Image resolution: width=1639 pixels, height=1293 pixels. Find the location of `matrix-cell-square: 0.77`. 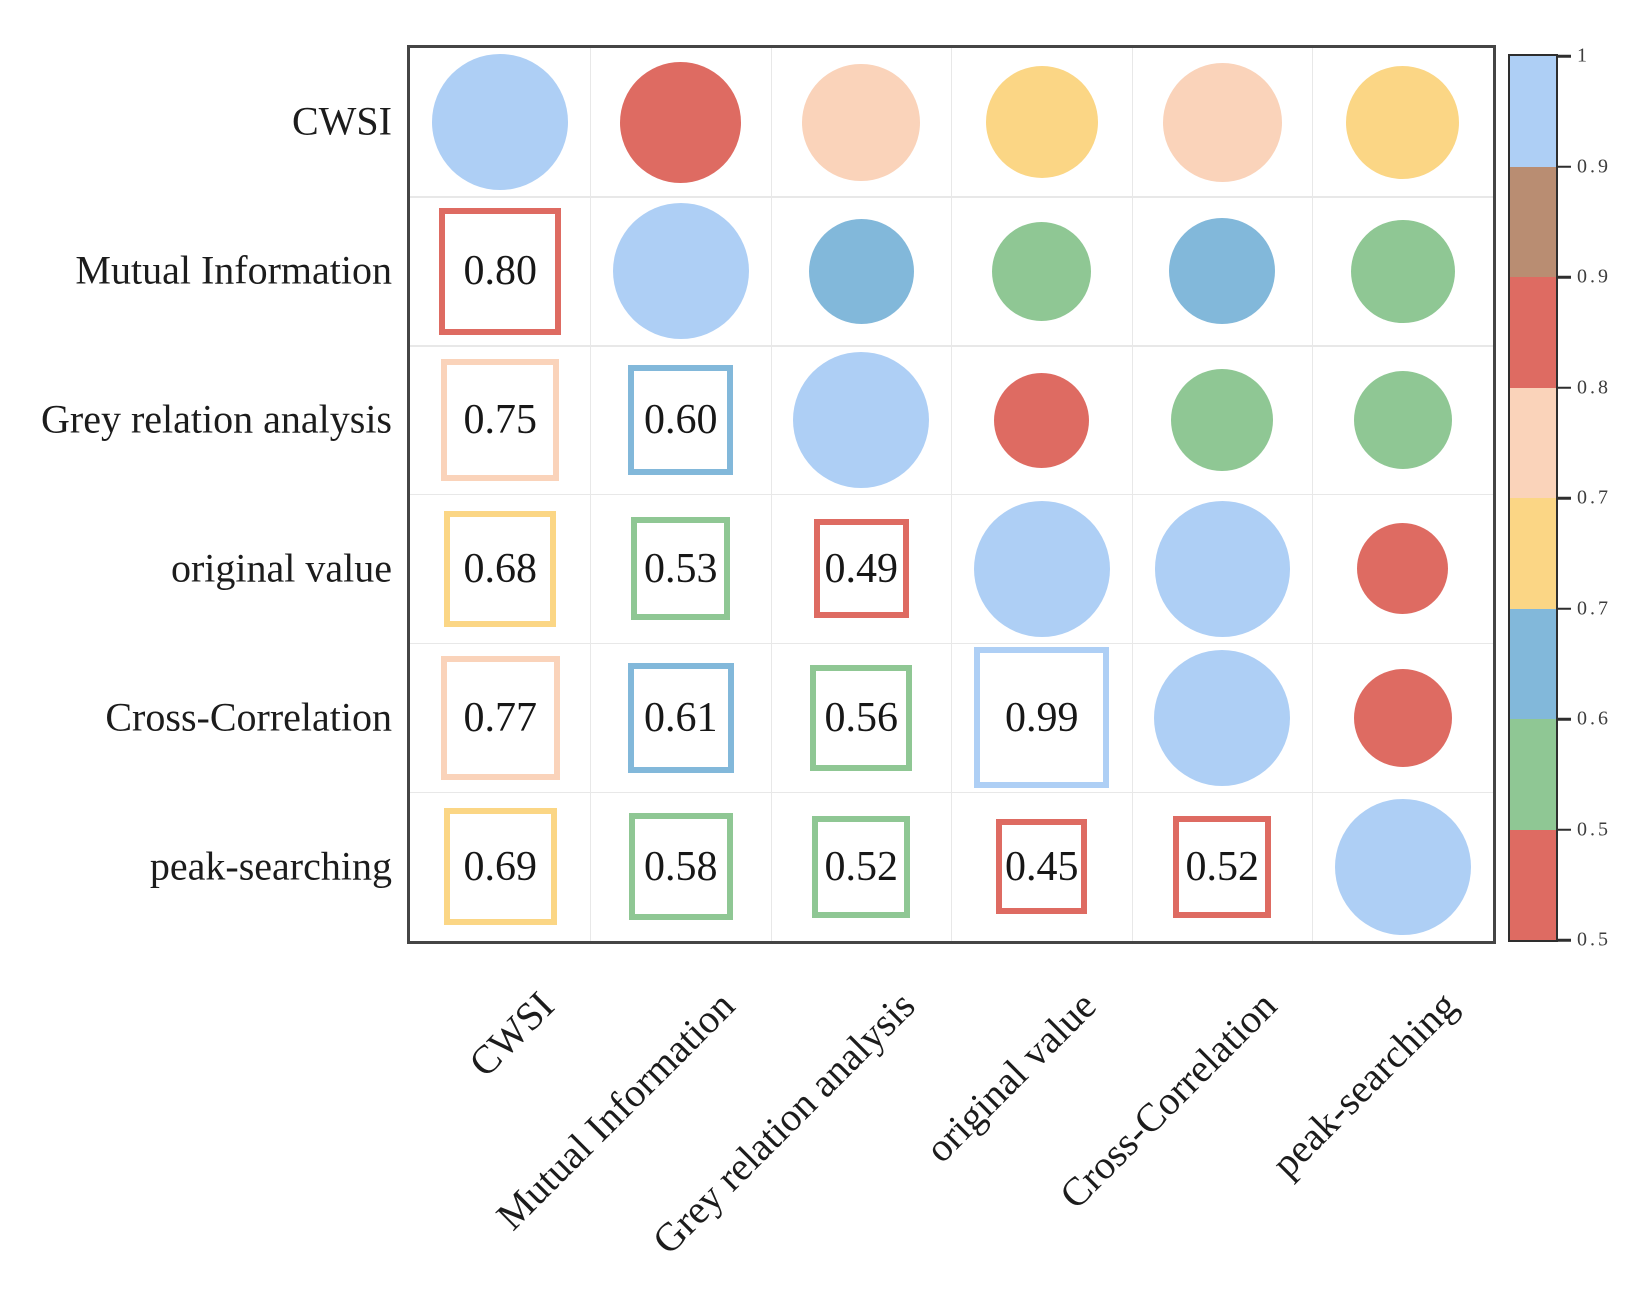

matrix-cell-square: 0.77 is located at coordinates (500, 717).